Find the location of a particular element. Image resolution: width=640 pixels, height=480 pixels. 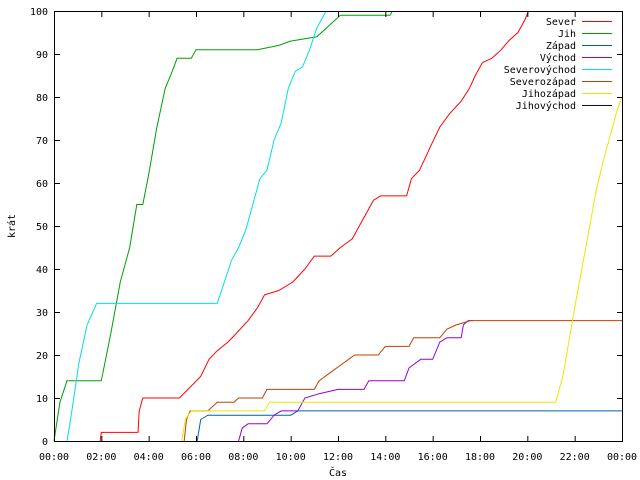

x-tick-label: 18:00 is located at coordinates (480, 457).